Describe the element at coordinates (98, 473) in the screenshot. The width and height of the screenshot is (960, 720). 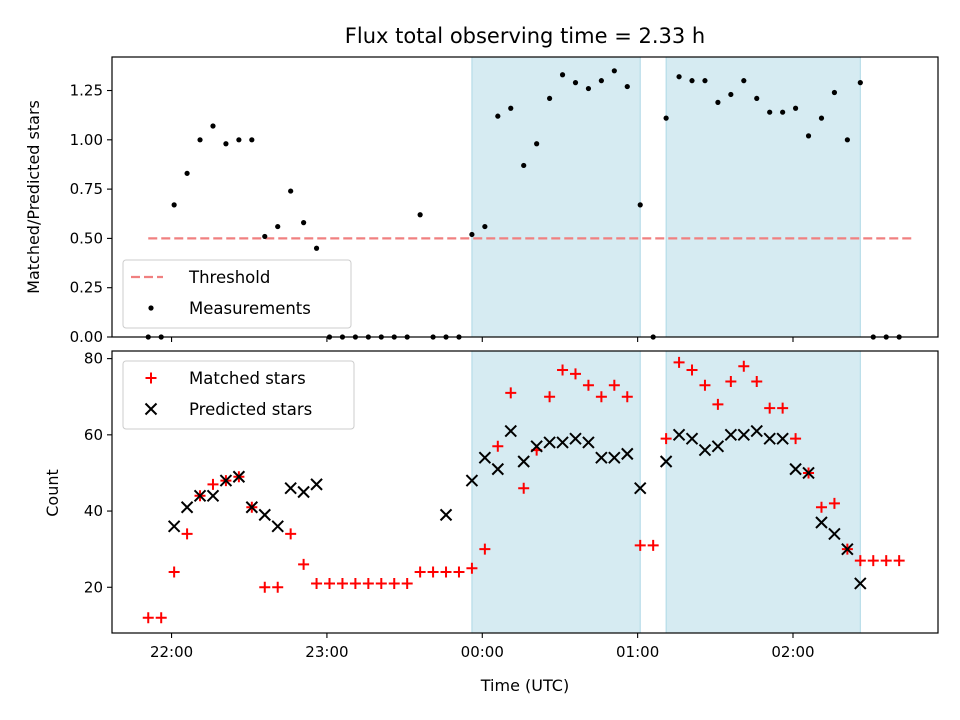
I see `bottom-y-ticks: 20 40 60 80` at that location.